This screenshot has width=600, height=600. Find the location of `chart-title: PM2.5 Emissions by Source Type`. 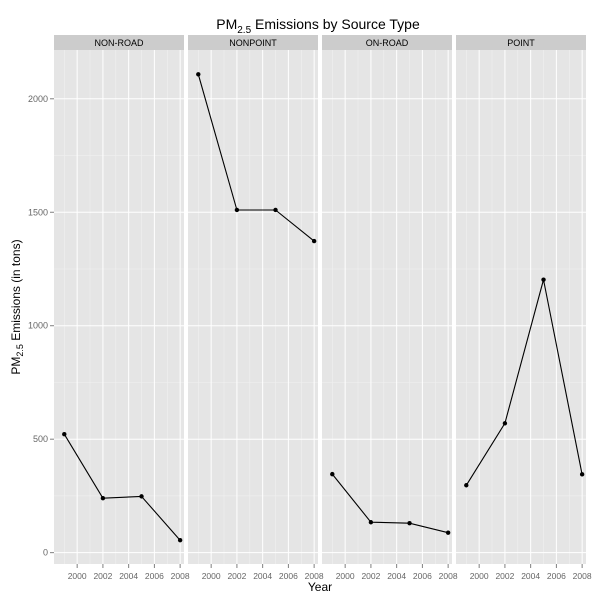

chart-title: PM2.5 Emissions by Source Type is located at coordinates (318, 26).